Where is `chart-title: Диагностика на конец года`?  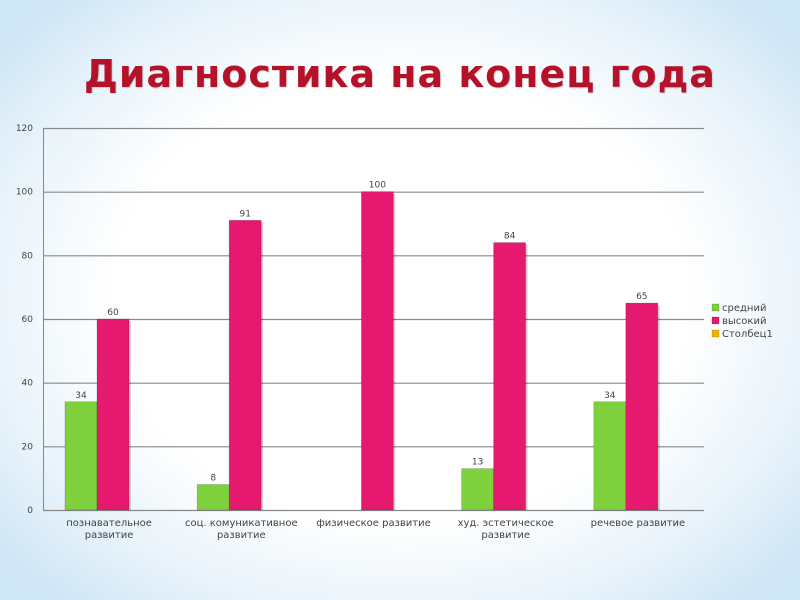
chart-title: Диагностика на конец года is located at coordinates (400, 74).